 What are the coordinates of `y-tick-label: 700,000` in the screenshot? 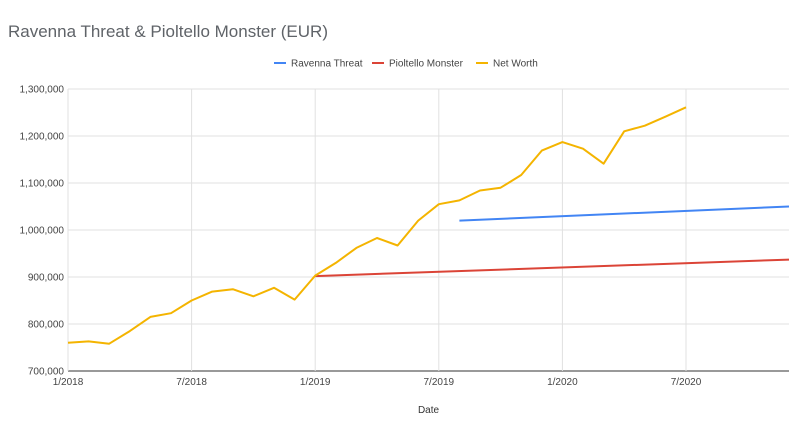 It's located at (46, 372).